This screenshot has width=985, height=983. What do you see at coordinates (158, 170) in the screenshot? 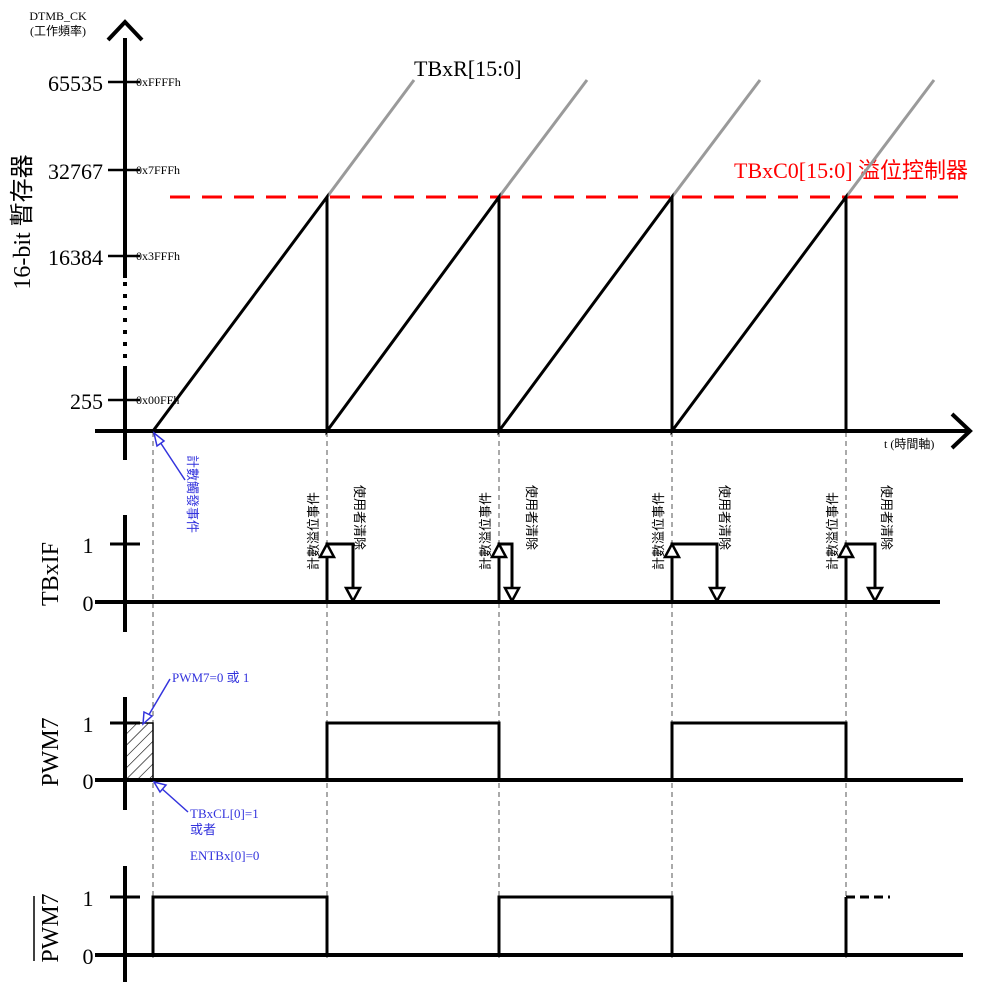
I see `tick-hex-32767: 0x7FFFh` at bounding box center [158, 170].